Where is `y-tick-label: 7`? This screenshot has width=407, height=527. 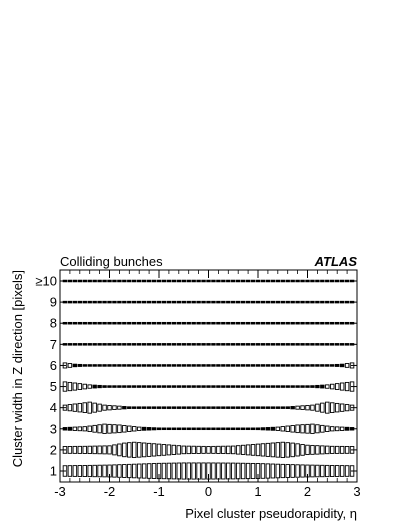
y-tick-label: 7 is located at coordinates (53, 344).